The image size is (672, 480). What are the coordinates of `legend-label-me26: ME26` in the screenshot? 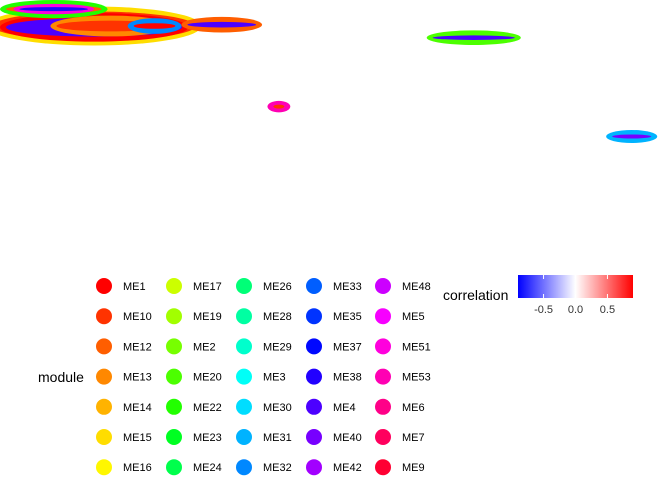 It's located at (277, 287).